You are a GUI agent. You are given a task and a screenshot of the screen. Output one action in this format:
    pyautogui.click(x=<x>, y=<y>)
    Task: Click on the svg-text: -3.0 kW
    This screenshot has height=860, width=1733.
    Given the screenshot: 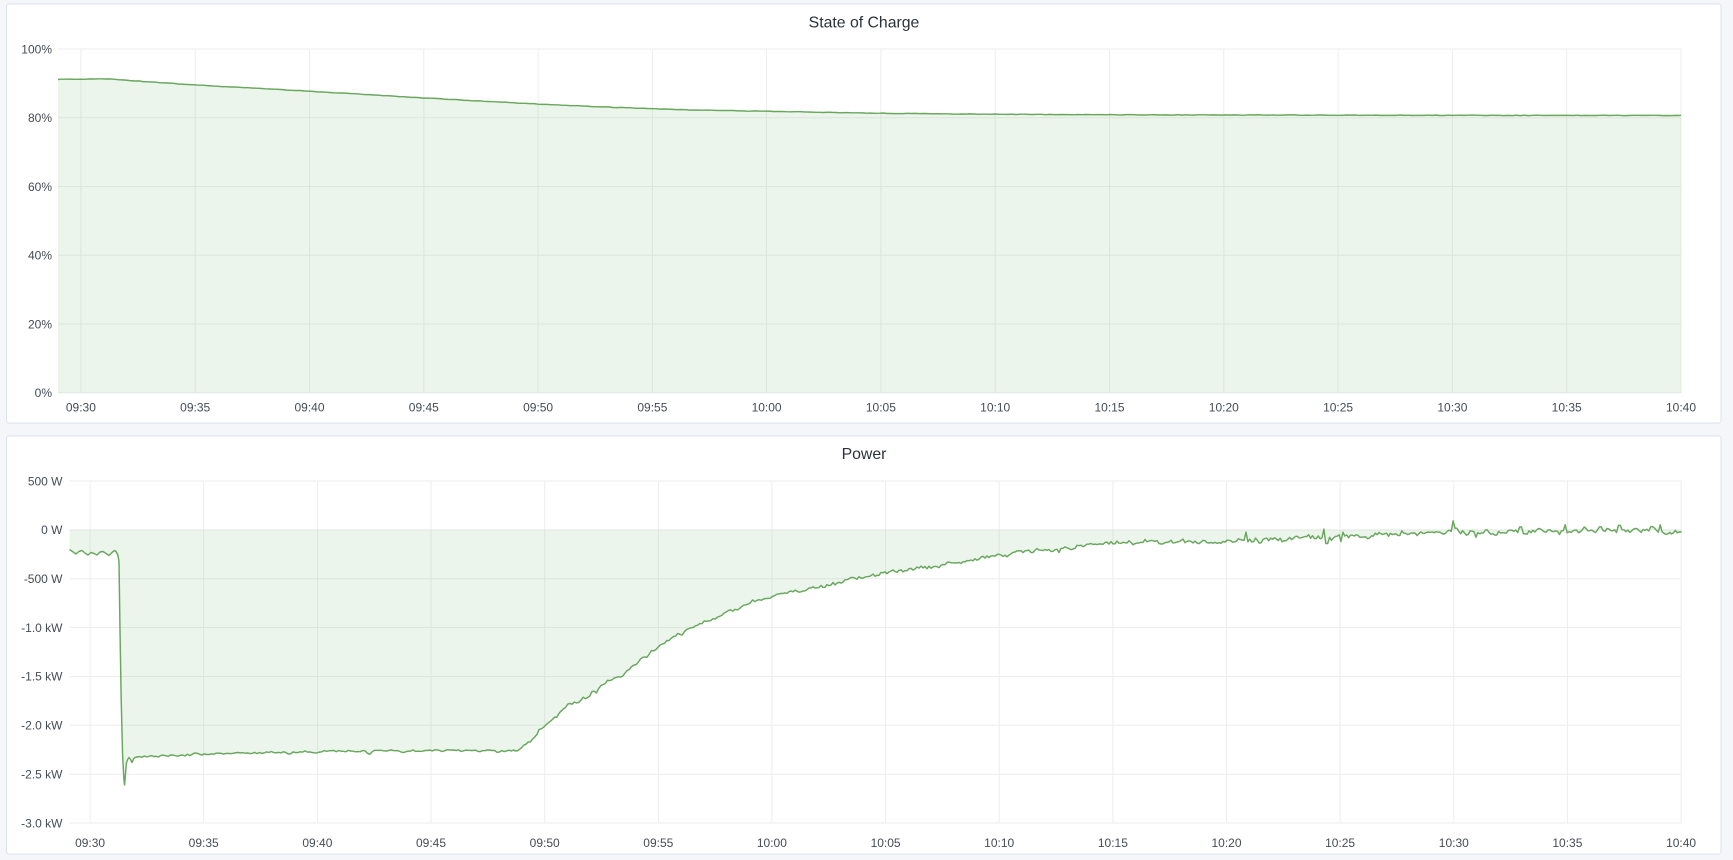 What is the action you would take?
    pyautogui.click(x=42, y=823)
    